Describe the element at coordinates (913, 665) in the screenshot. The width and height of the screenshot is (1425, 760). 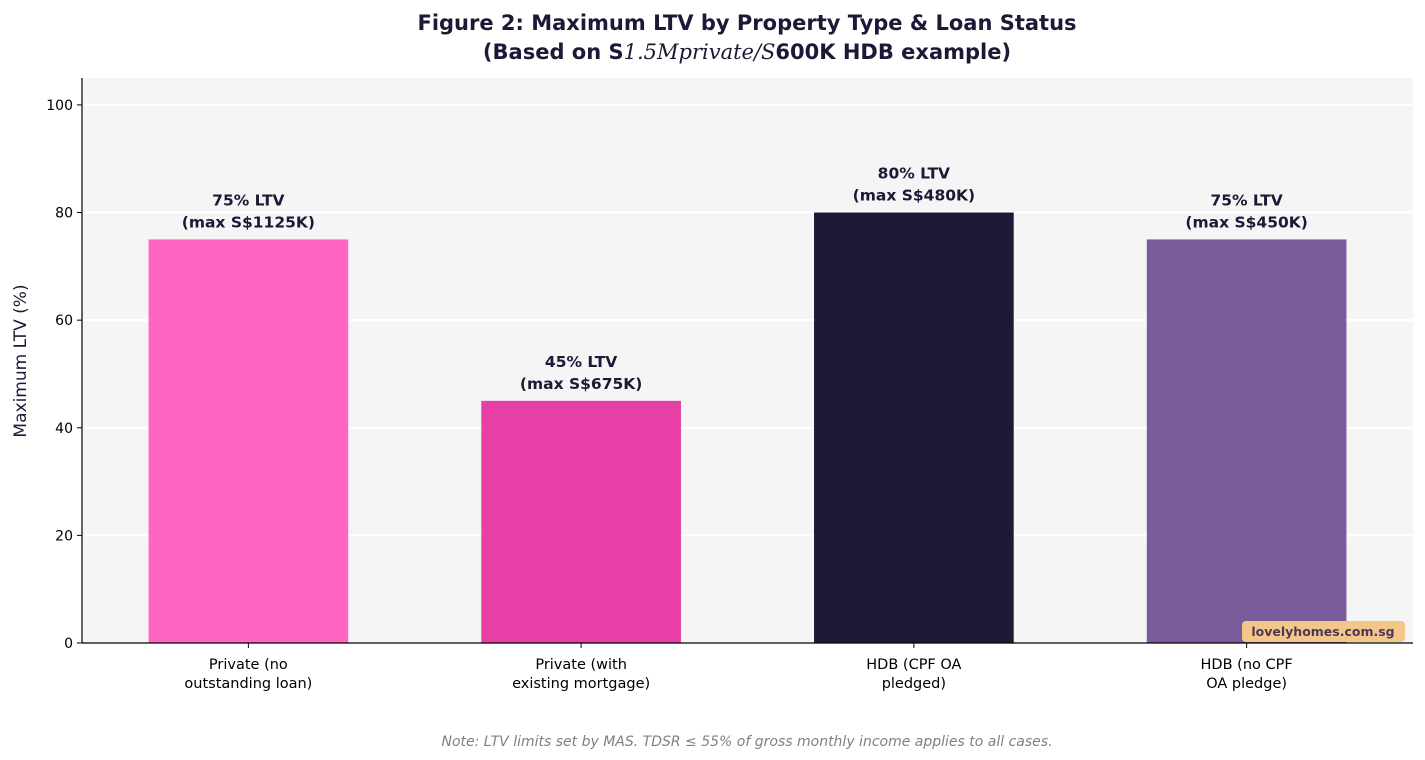
I see `x-tick-label: HDB (CPF OA` at that location.